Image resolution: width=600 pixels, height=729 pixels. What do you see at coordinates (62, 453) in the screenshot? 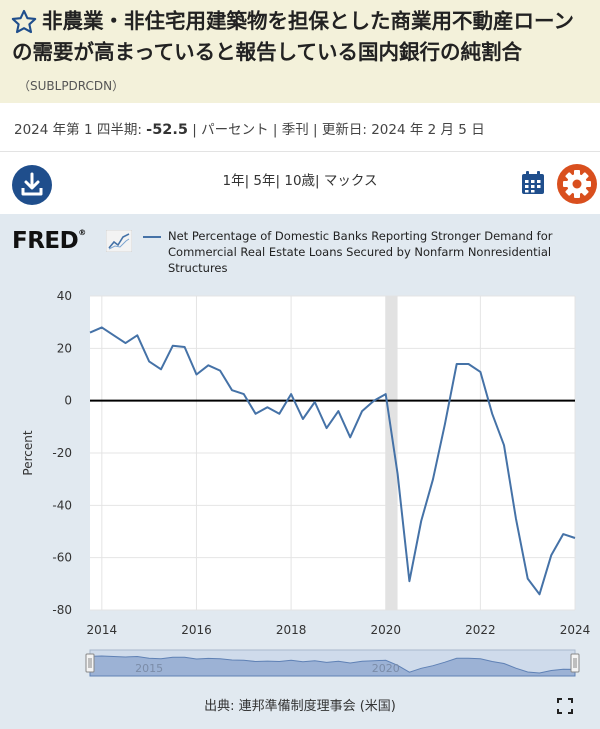
I see `y-tick-label: -20` at bounding box center [62, 453].